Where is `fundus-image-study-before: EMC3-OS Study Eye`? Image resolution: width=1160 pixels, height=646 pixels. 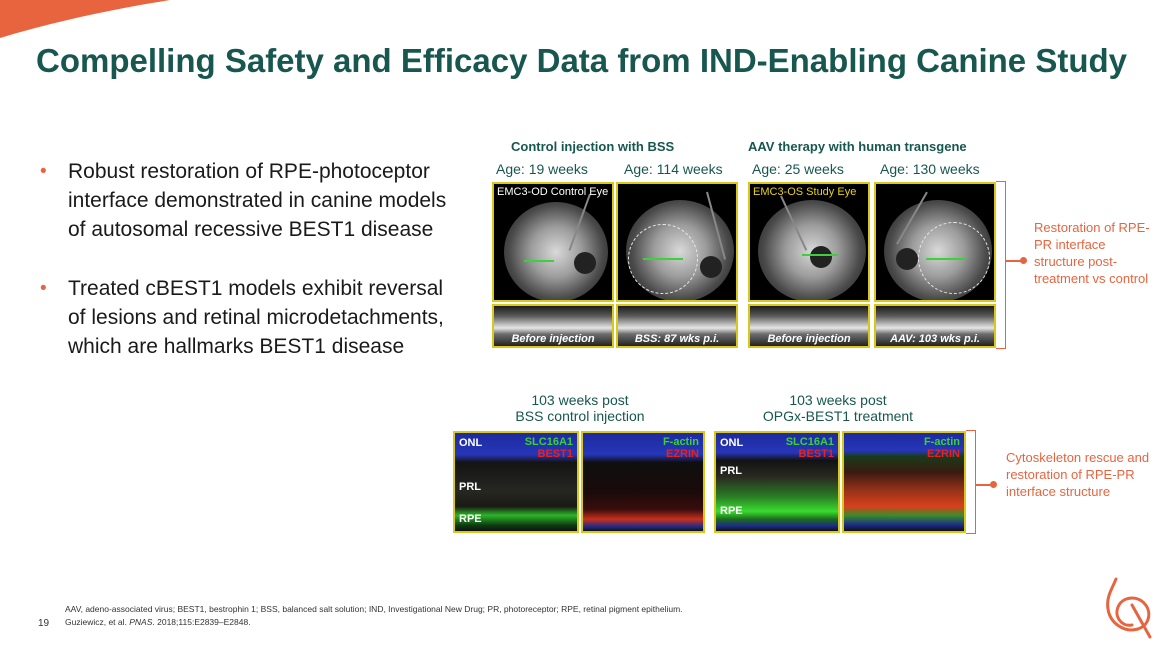
fundus-image-study-before: EMC3-OS Study Eye is located at coordinates (809, 242).